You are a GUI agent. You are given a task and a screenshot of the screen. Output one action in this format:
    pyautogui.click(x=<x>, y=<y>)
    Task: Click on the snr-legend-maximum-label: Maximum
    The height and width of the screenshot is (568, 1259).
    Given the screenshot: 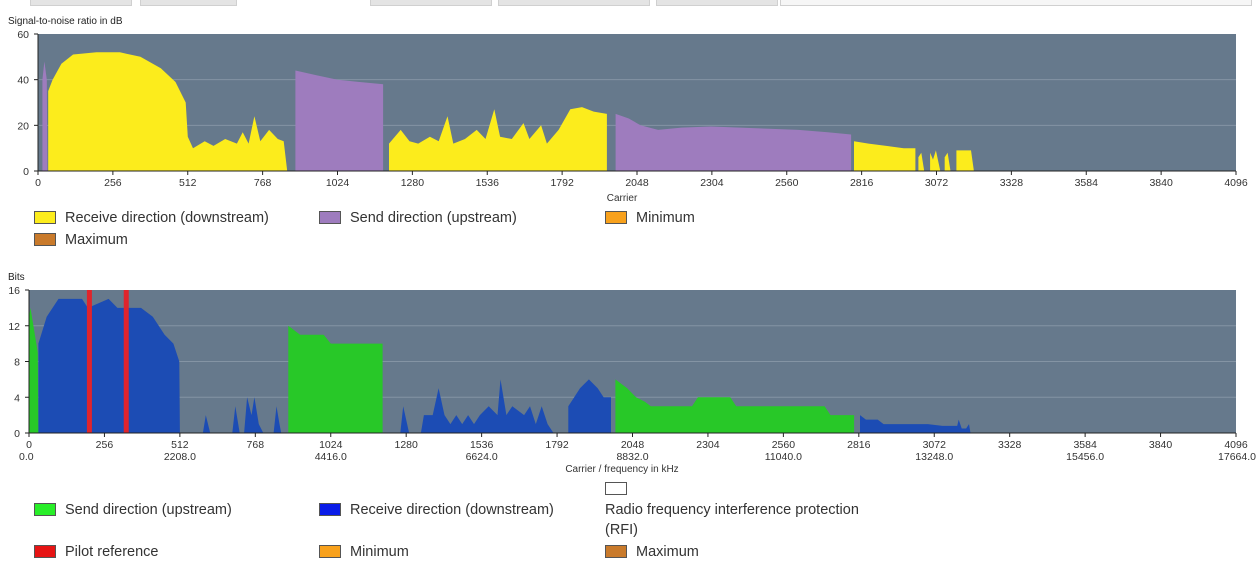 What is the action you would take?
    pyautogui.click(x=96, y=240)
    